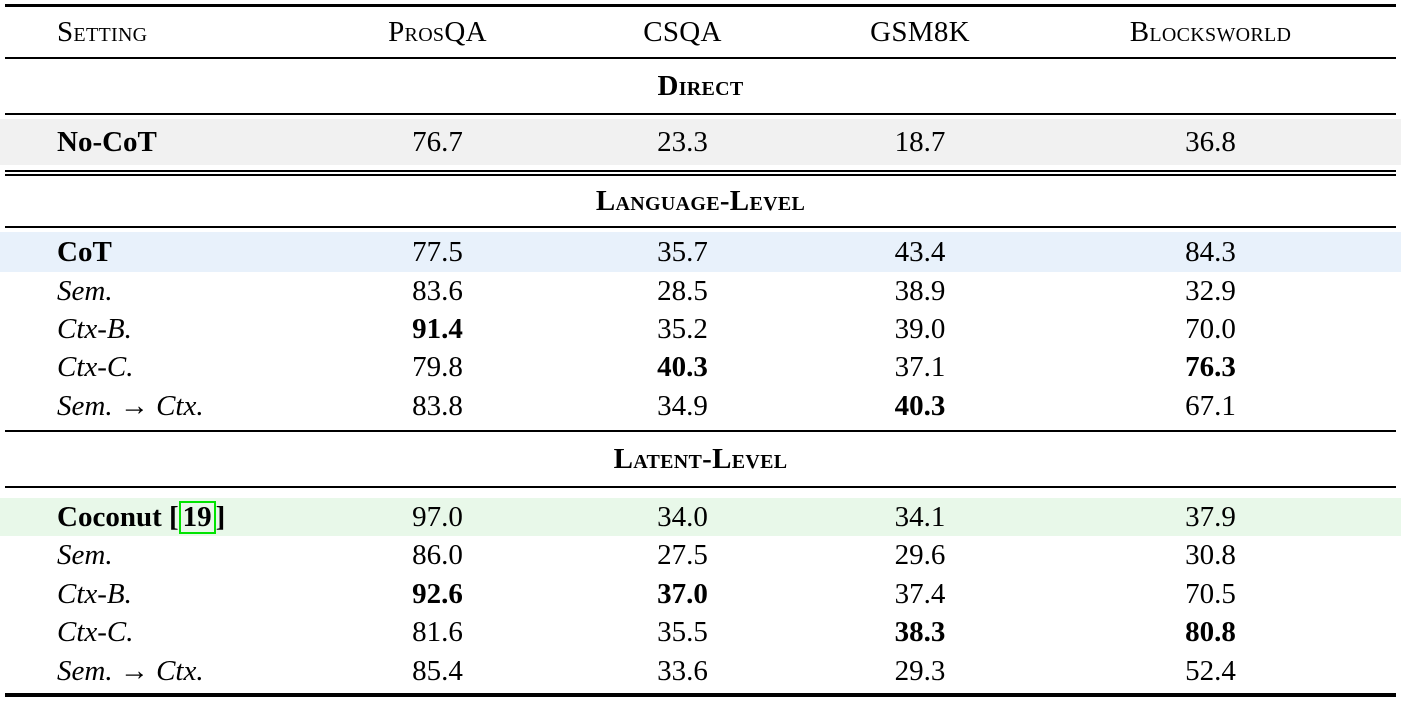  I want to click on table-row-lat-sem: Sem. 86.0 27.5 29.6 30.8, so click(700, 555).